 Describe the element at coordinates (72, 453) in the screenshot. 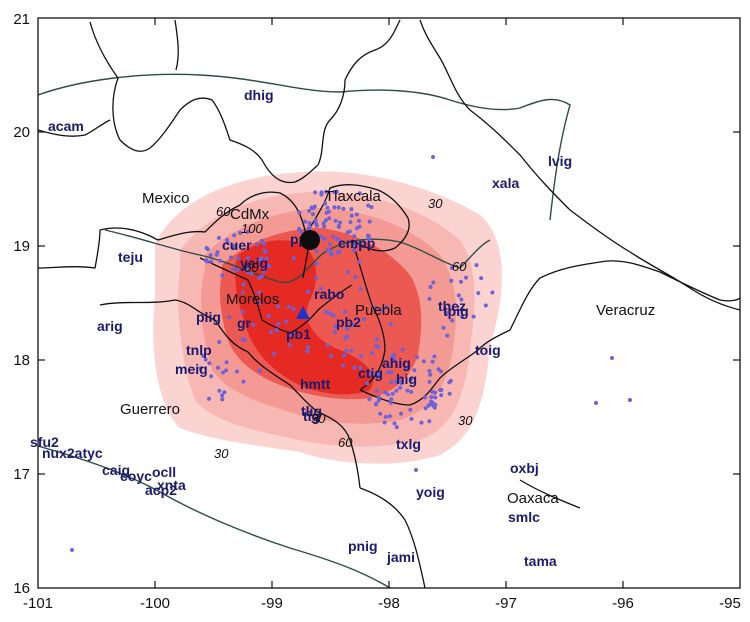

I see `station-nux2atyc: nux2atyc` at that location.